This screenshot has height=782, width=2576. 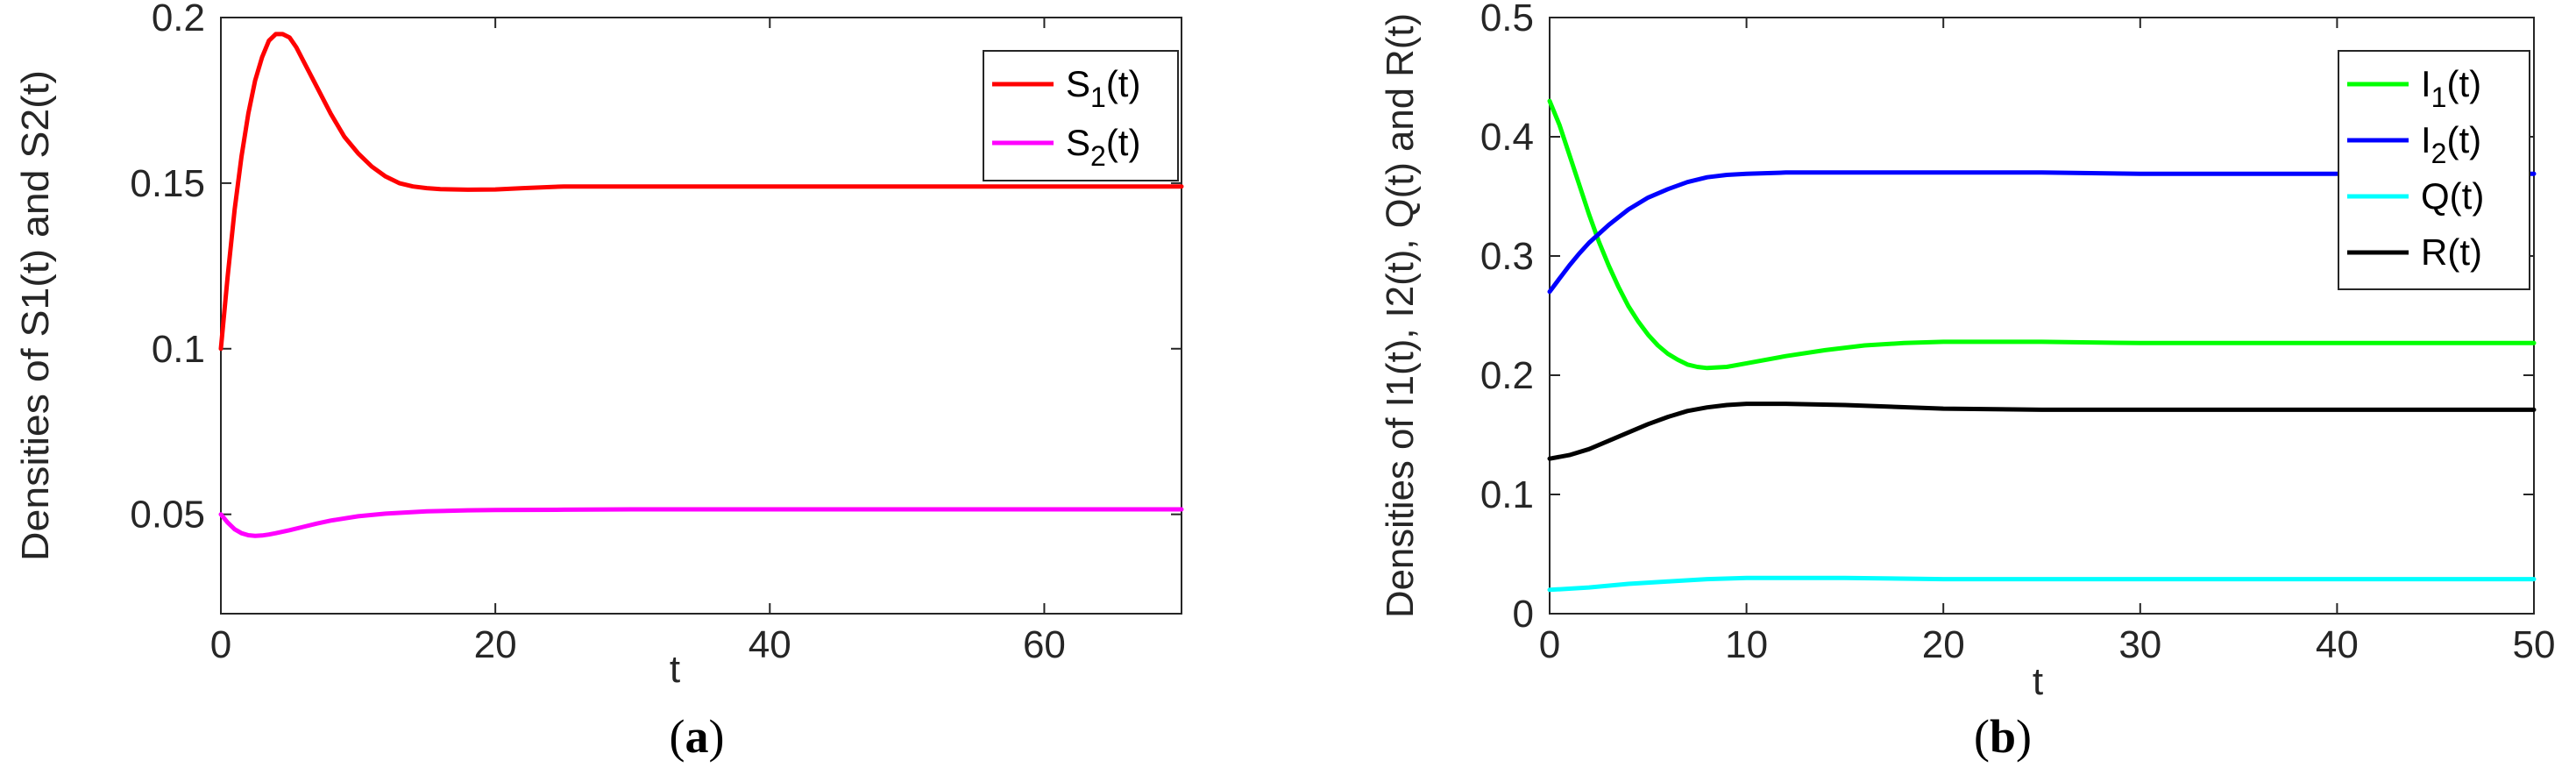 I want to click on y-tick-label: 0, so click(x=1523, y=615).